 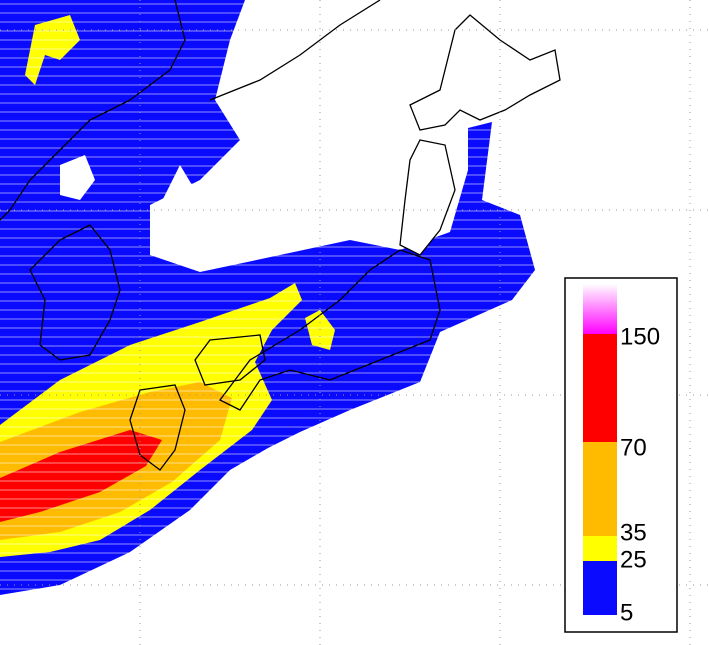 I want to click on gap, so click(x=187, y=187).